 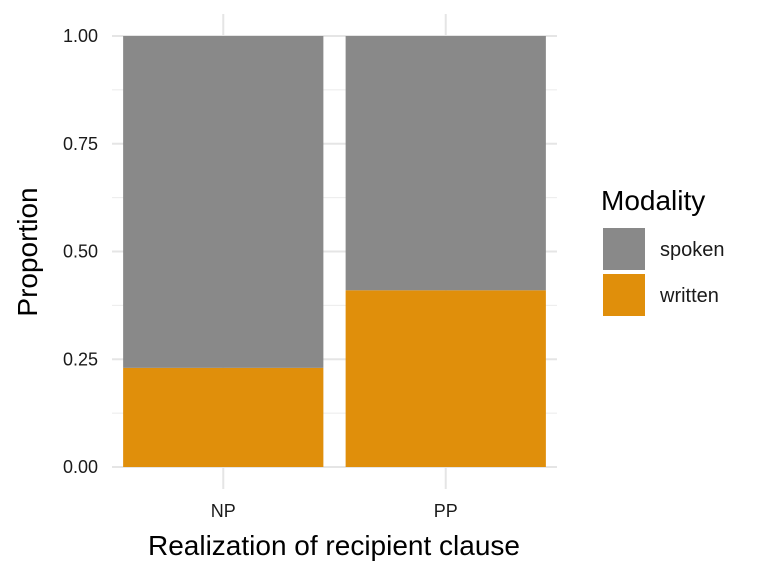 I want to click on x-tick-label: NP, so click(x=223, y=511).